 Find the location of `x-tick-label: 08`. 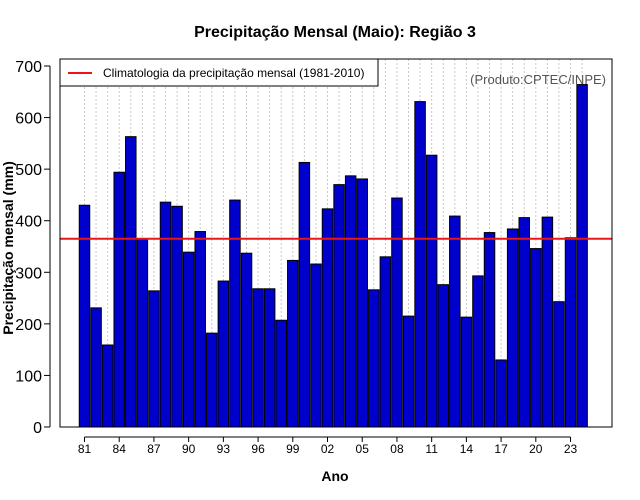

x-tick-label: 08 is located at coordinates (397, 449).